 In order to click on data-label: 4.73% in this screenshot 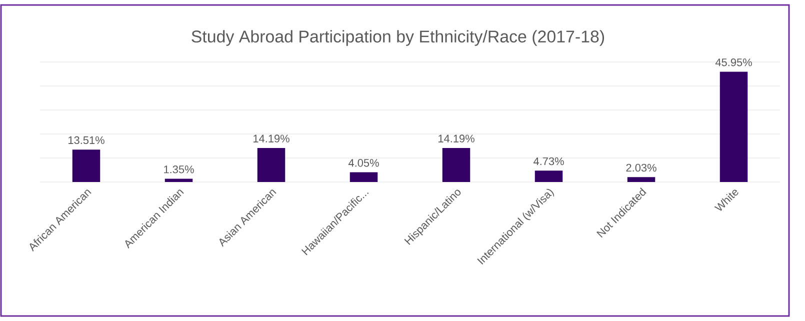, I will do `click(548, 161)`.